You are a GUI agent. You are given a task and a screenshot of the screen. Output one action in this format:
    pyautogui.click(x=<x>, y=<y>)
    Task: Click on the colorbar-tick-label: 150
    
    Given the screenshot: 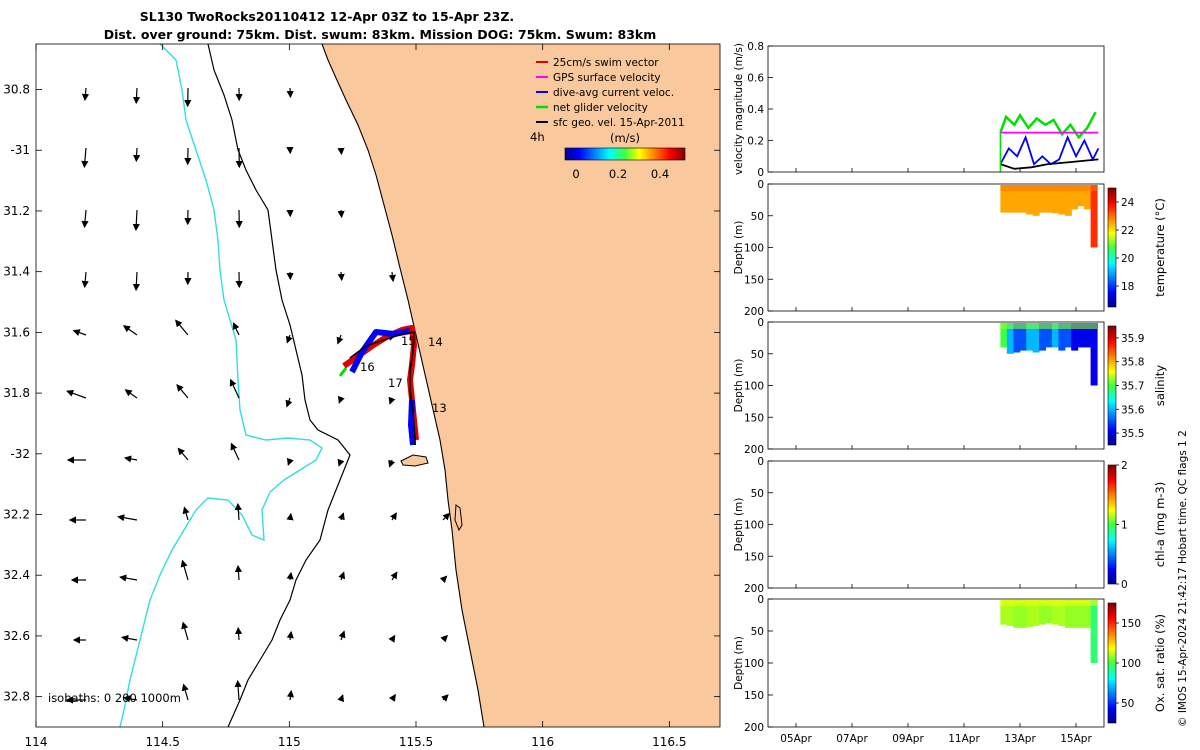 What is the action you would take?
    pyautogui.click(x=1131, y=624)
    